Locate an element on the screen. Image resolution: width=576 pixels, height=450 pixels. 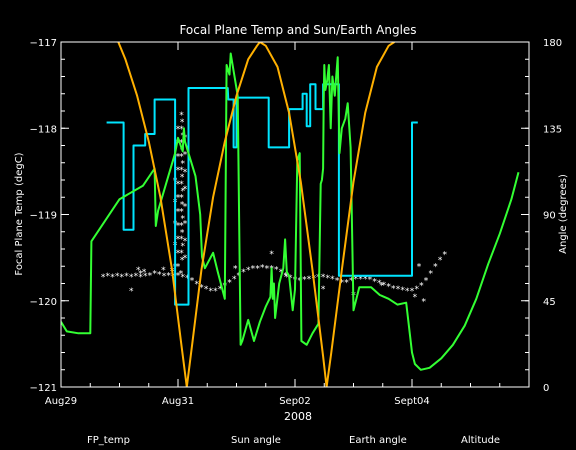
legend-entry-fp-temp: FP_temp is located at coordinates (108, 440).